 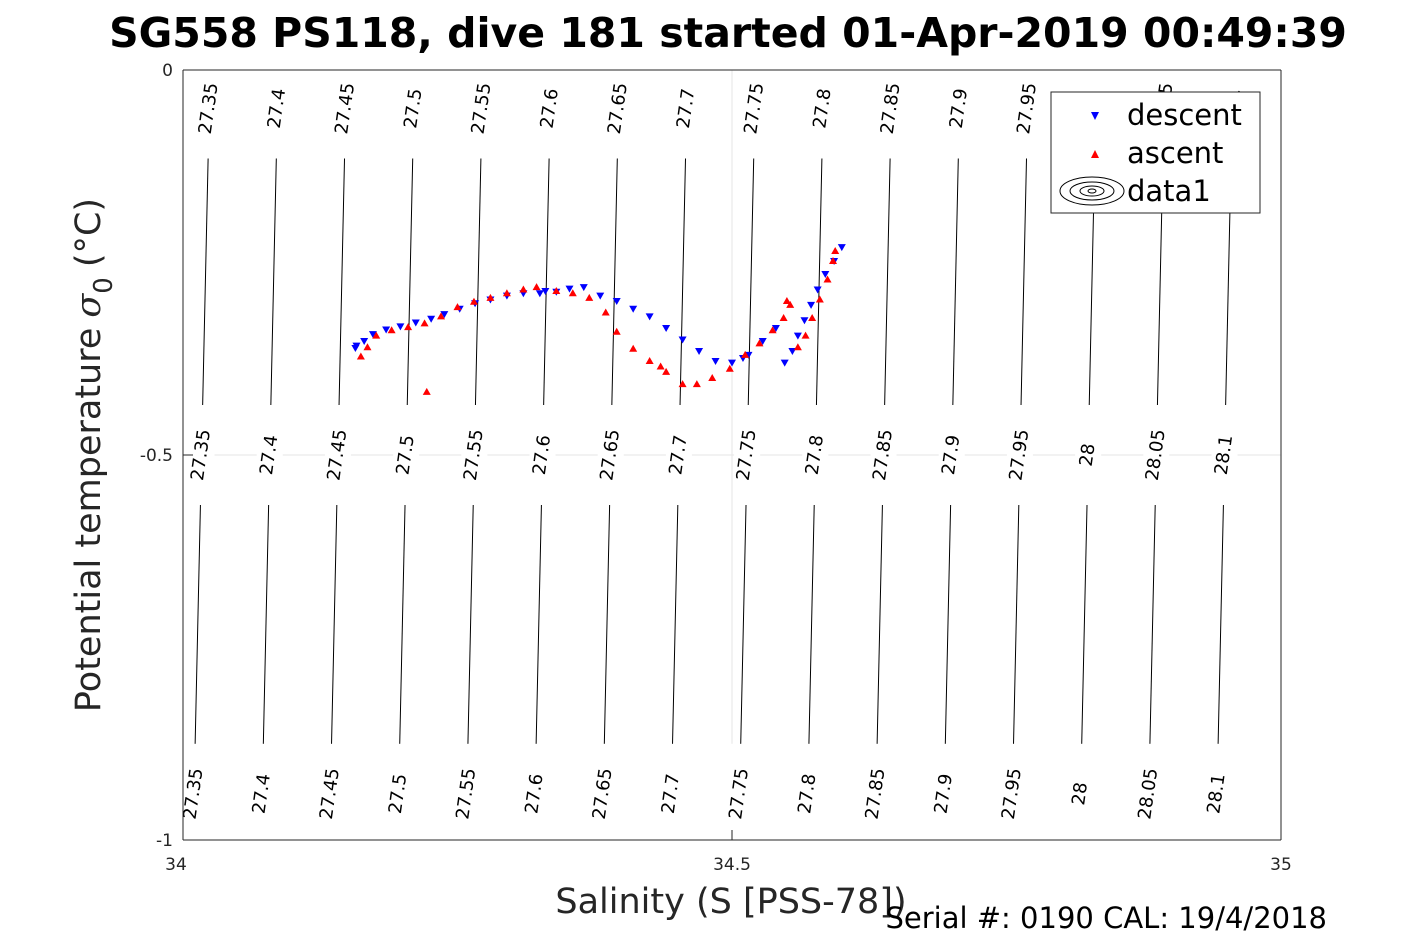 What do you see at coordinates (1175, 153) in the screenshot?
I see `legend-ascent-label: ascent` at bounding box center [1175, 153].